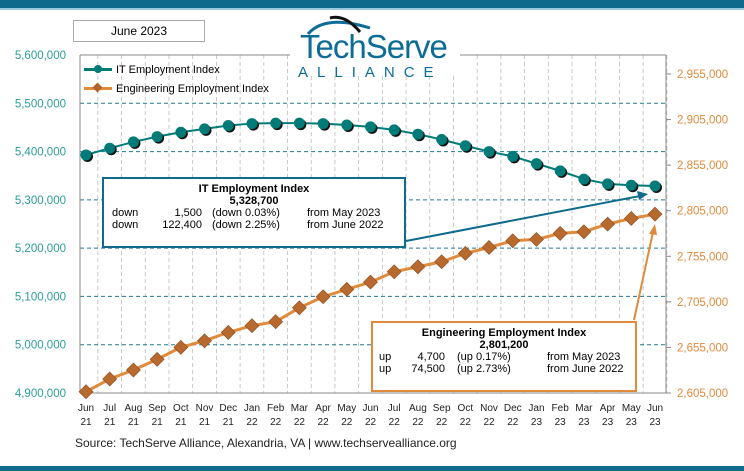 Image resolution: width=744 pixels, height=471 pixels. Describe the element at coordinates (134, 408) in the screenshot. I see `x-tick-label: Aug` at that location.